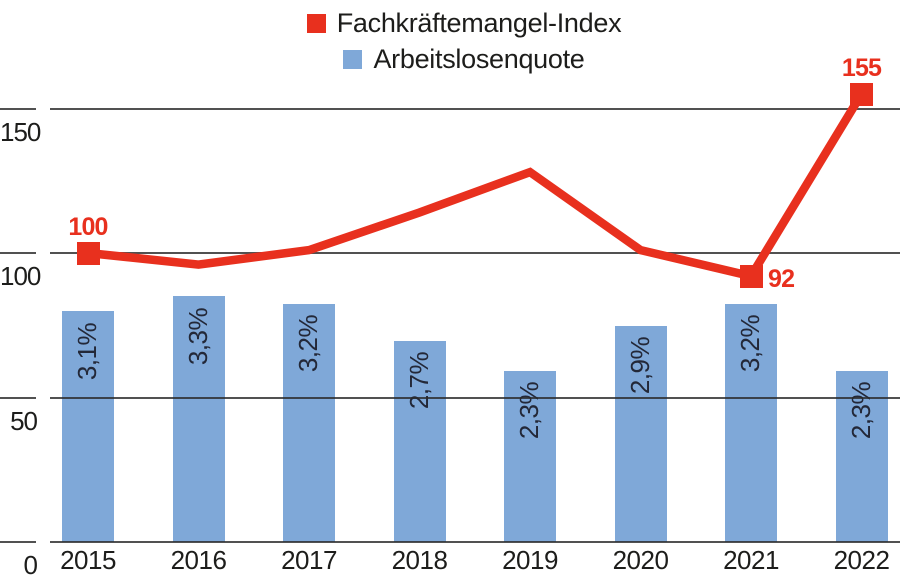 This screenshot has height=580, width=900. What do you see at coordinates (640, 433) in the screenshot?
I see `bar-2020: 2,9%` at bounding box center [640, 433].